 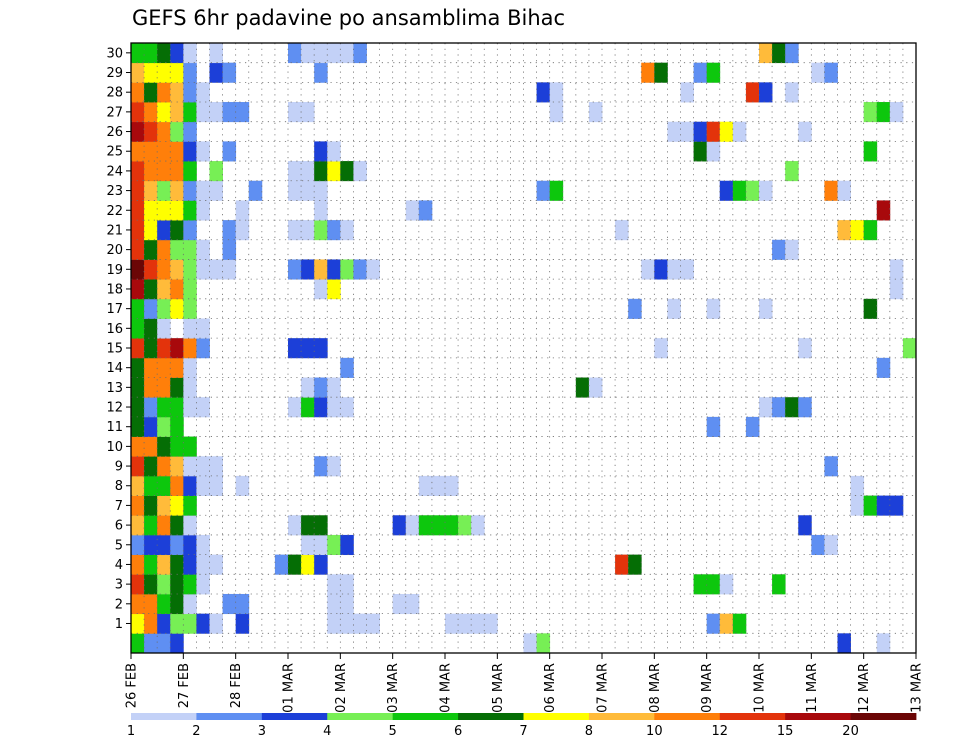 I want to click on y-tick-label: 1, so click(x=119, y=624).